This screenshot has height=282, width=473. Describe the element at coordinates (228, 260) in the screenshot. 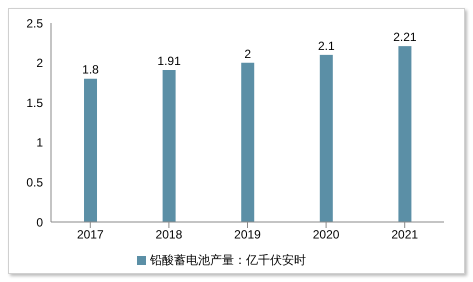

I see `legend-label: 铅酸蓄电池产量：亿千伏安时` at that location.